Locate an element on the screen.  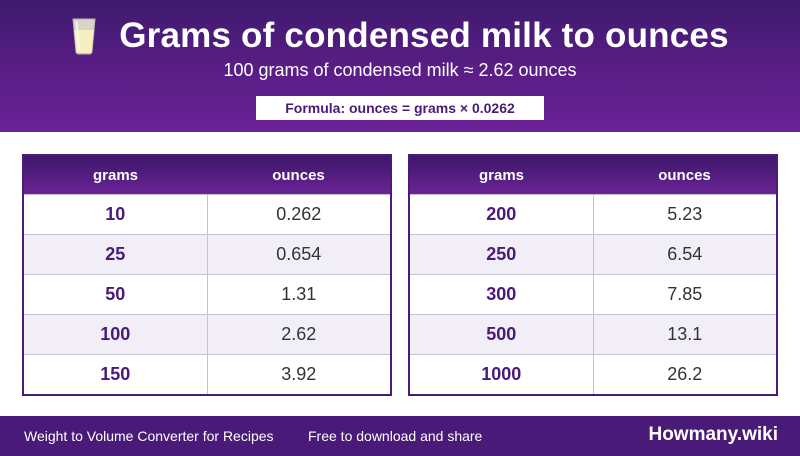
ounces-cell: 0.262 is located at coordinates (299, 214).